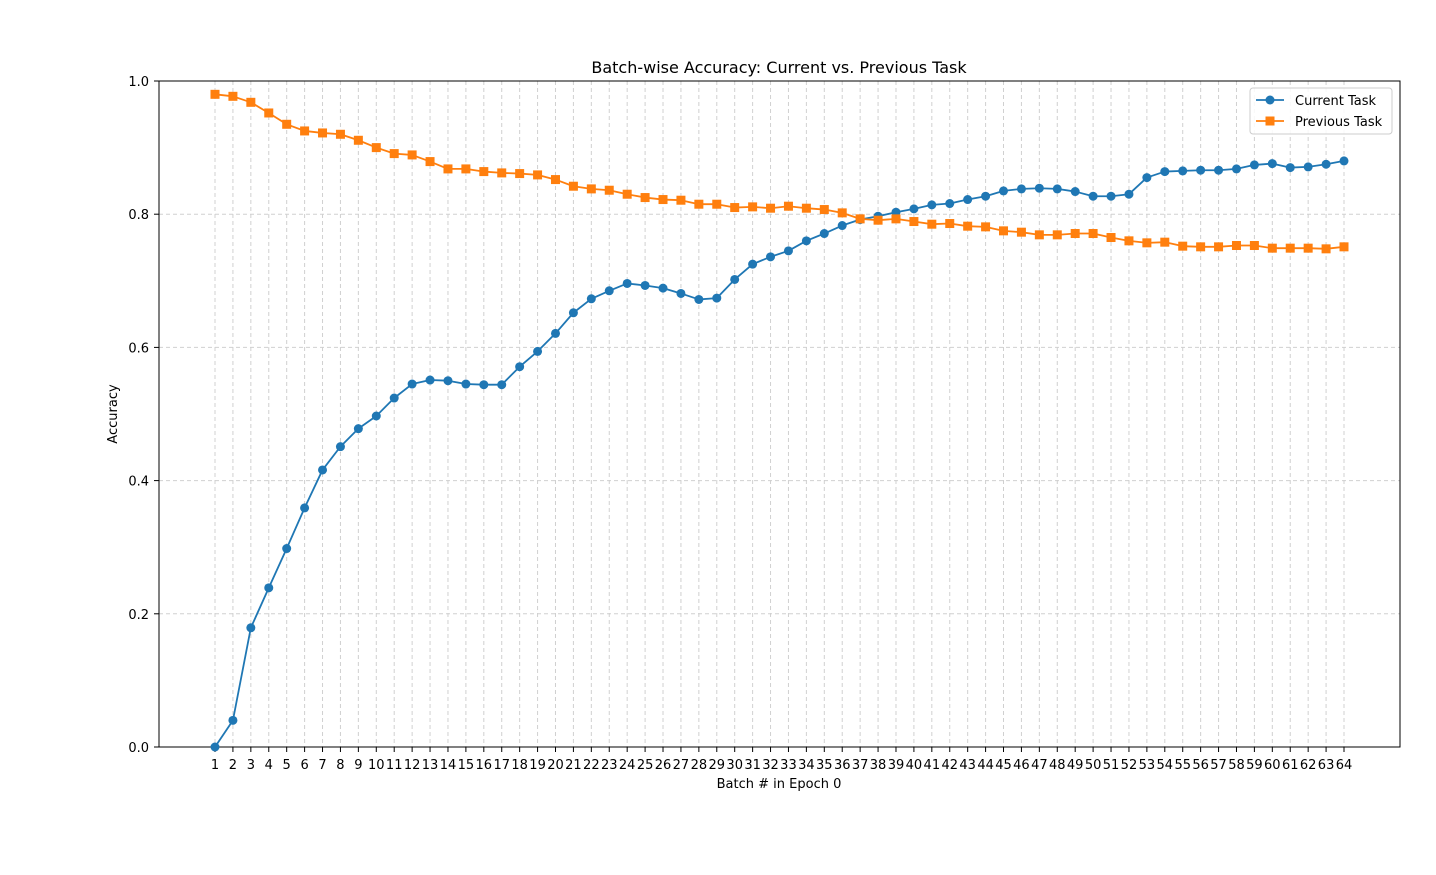 The height and width of the screenshot is (875, 1436). Describe the element at coordinates (233, 765) in the screenshot. I see `x-tick-label: 2` at that location.